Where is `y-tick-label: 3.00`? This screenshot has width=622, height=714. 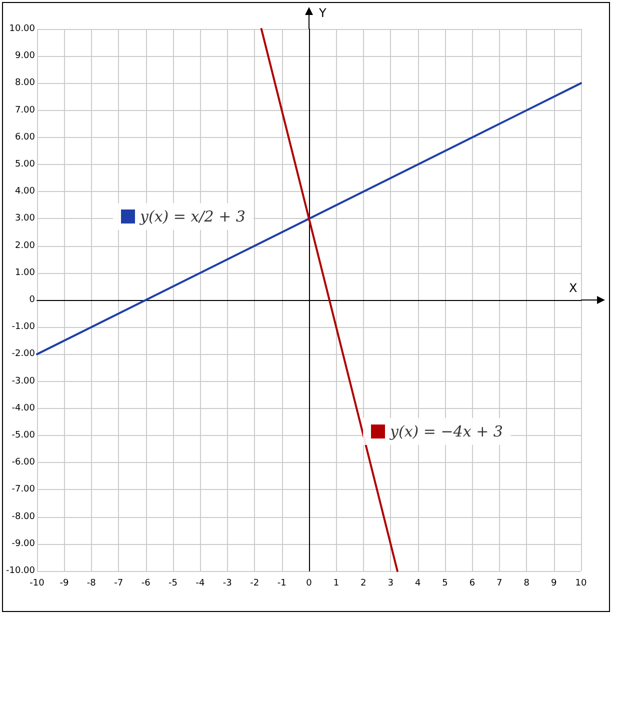
y-tick-label: 3.00 is located at coordinates (25, 219).